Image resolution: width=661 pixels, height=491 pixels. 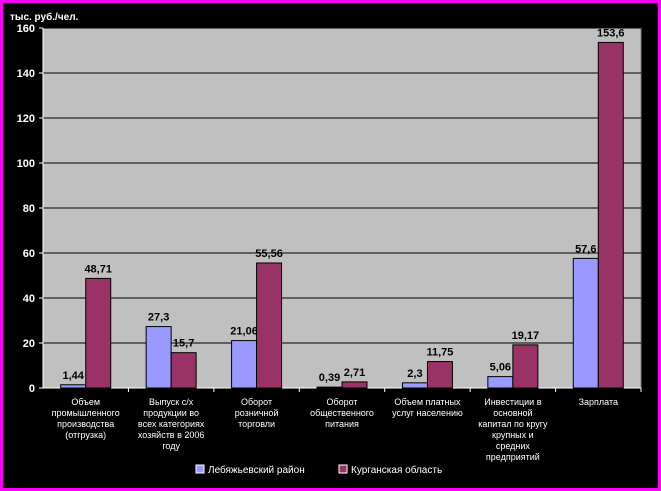 What do you see at coordinates (256, 470) in the screenshot?
I see `legend-label: Лебяжьевский район` at bounding box center [256, 470].